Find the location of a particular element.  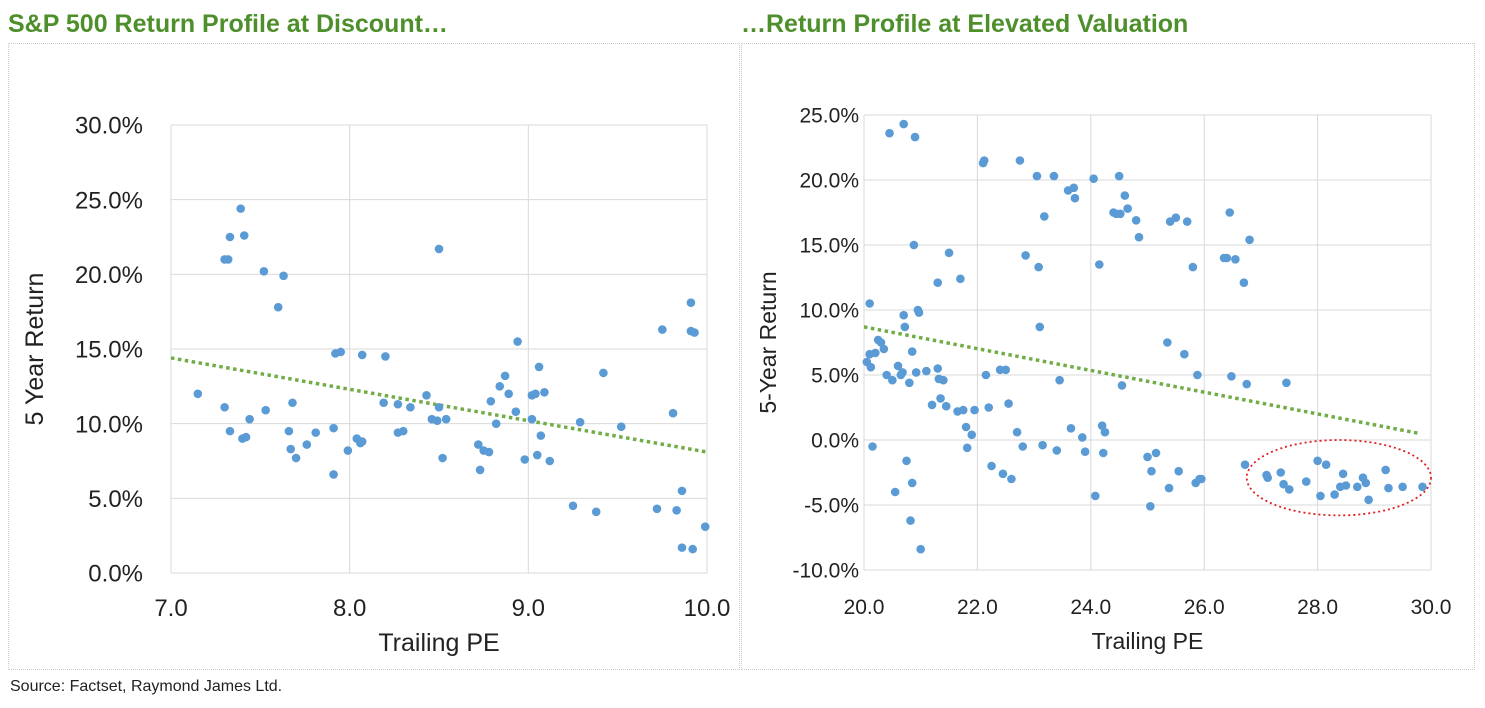

y-axis-title: 5-Year Return is located at coordinates (768, 342).